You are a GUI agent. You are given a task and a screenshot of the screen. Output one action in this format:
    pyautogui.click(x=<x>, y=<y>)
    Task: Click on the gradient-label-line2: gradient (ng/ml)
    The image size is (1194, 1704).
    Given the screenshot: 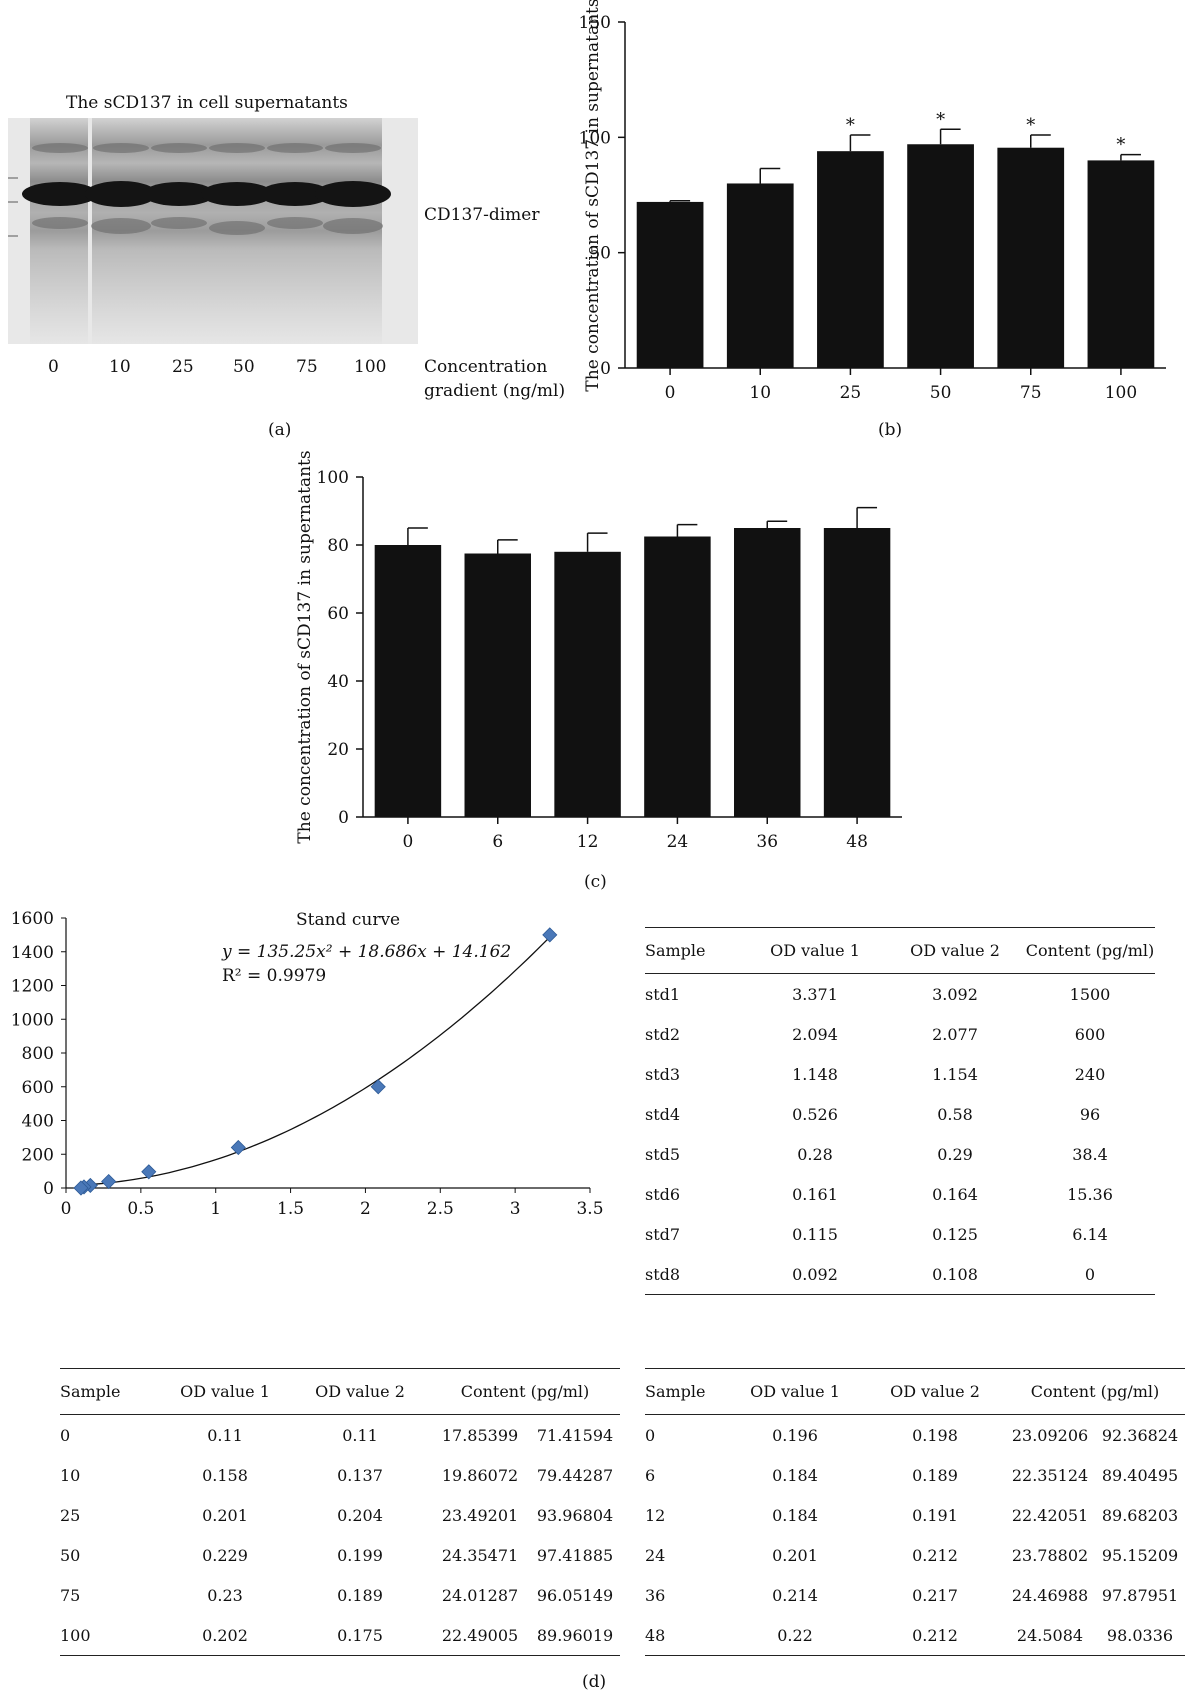 What is the action you would take?
    pyautogui.click(x=495, y=391)
    